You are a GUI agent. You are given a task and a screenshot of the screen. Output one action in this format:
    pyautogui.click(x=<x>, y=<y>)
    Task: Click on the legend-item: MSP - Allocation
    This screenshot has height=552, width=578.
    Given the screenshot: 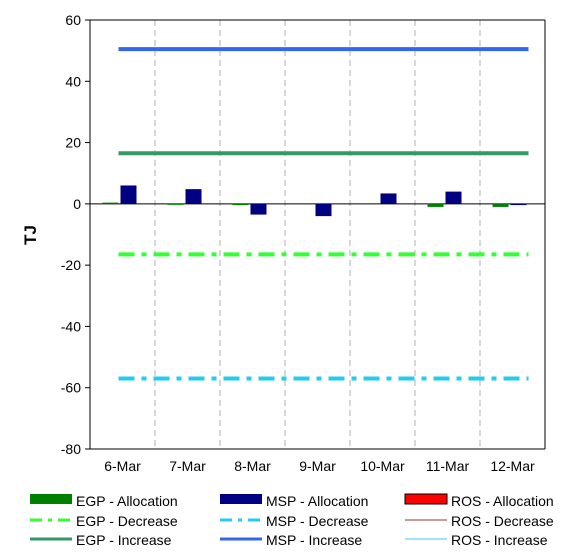 What is the action you would take?
    pyautogui.click(x=294, y=501)
    